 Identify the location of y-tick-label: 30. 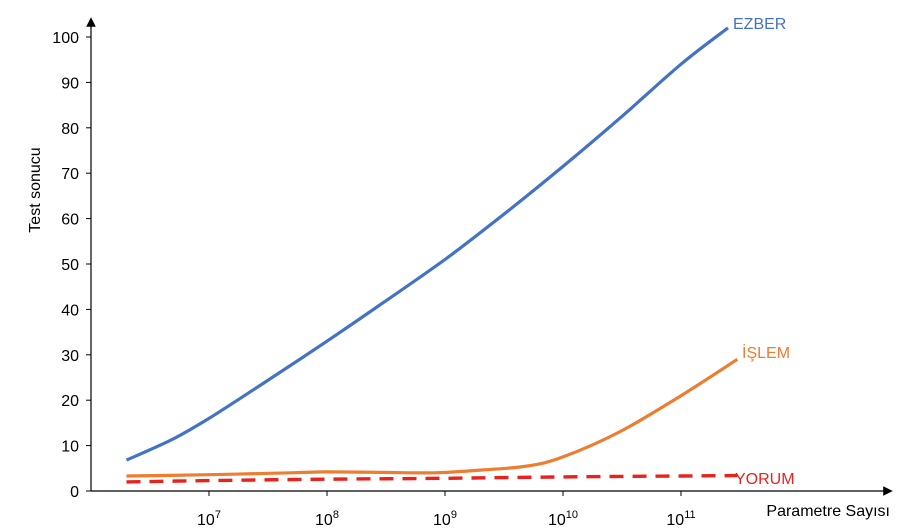
(70, 356).